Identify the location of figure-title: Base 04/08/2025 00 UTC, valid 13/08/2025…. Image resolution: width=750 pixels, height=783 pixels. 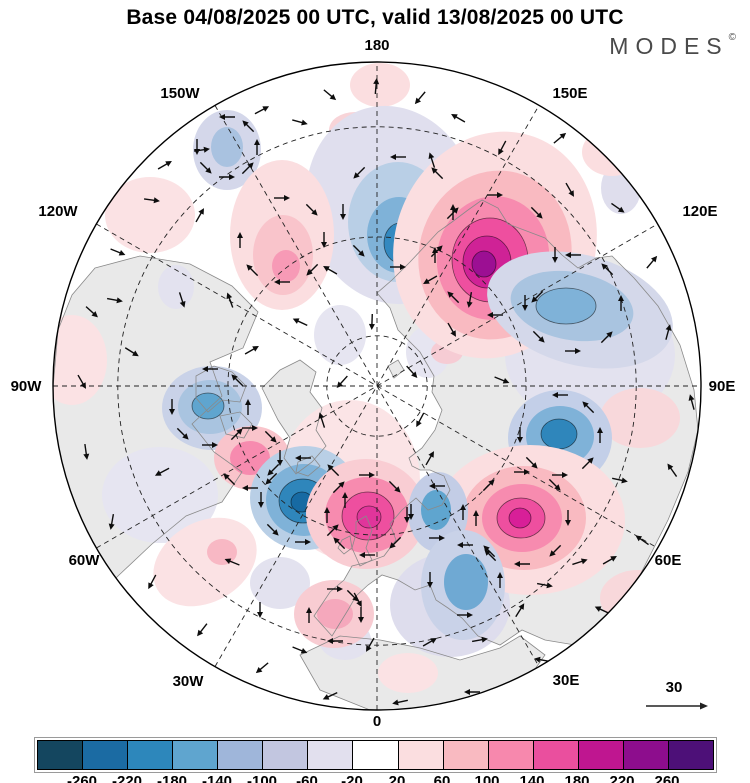
(375, 17).